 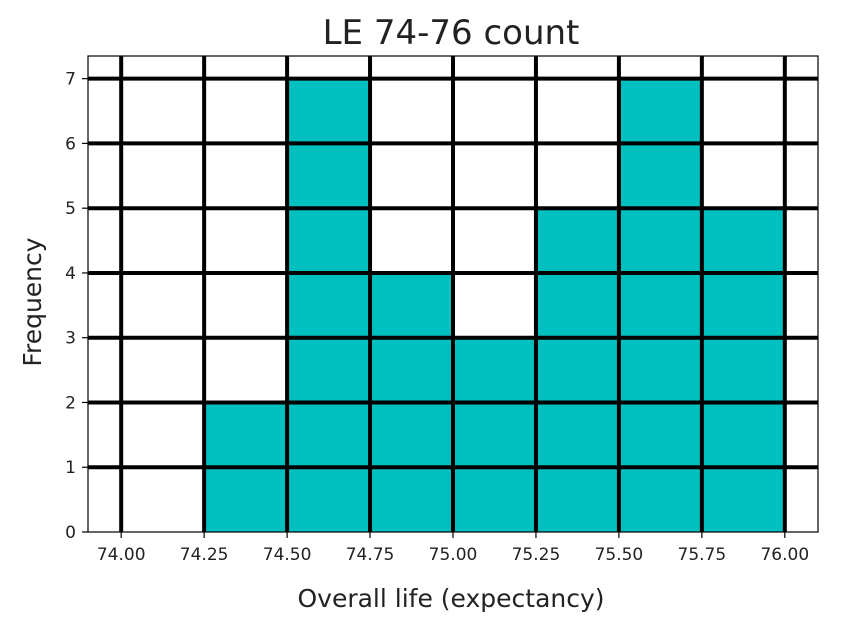 What do you see at coordinates (70, 403) in the screenshot?
I see `y-tick-label: 2` at bounding box center [70, 403].